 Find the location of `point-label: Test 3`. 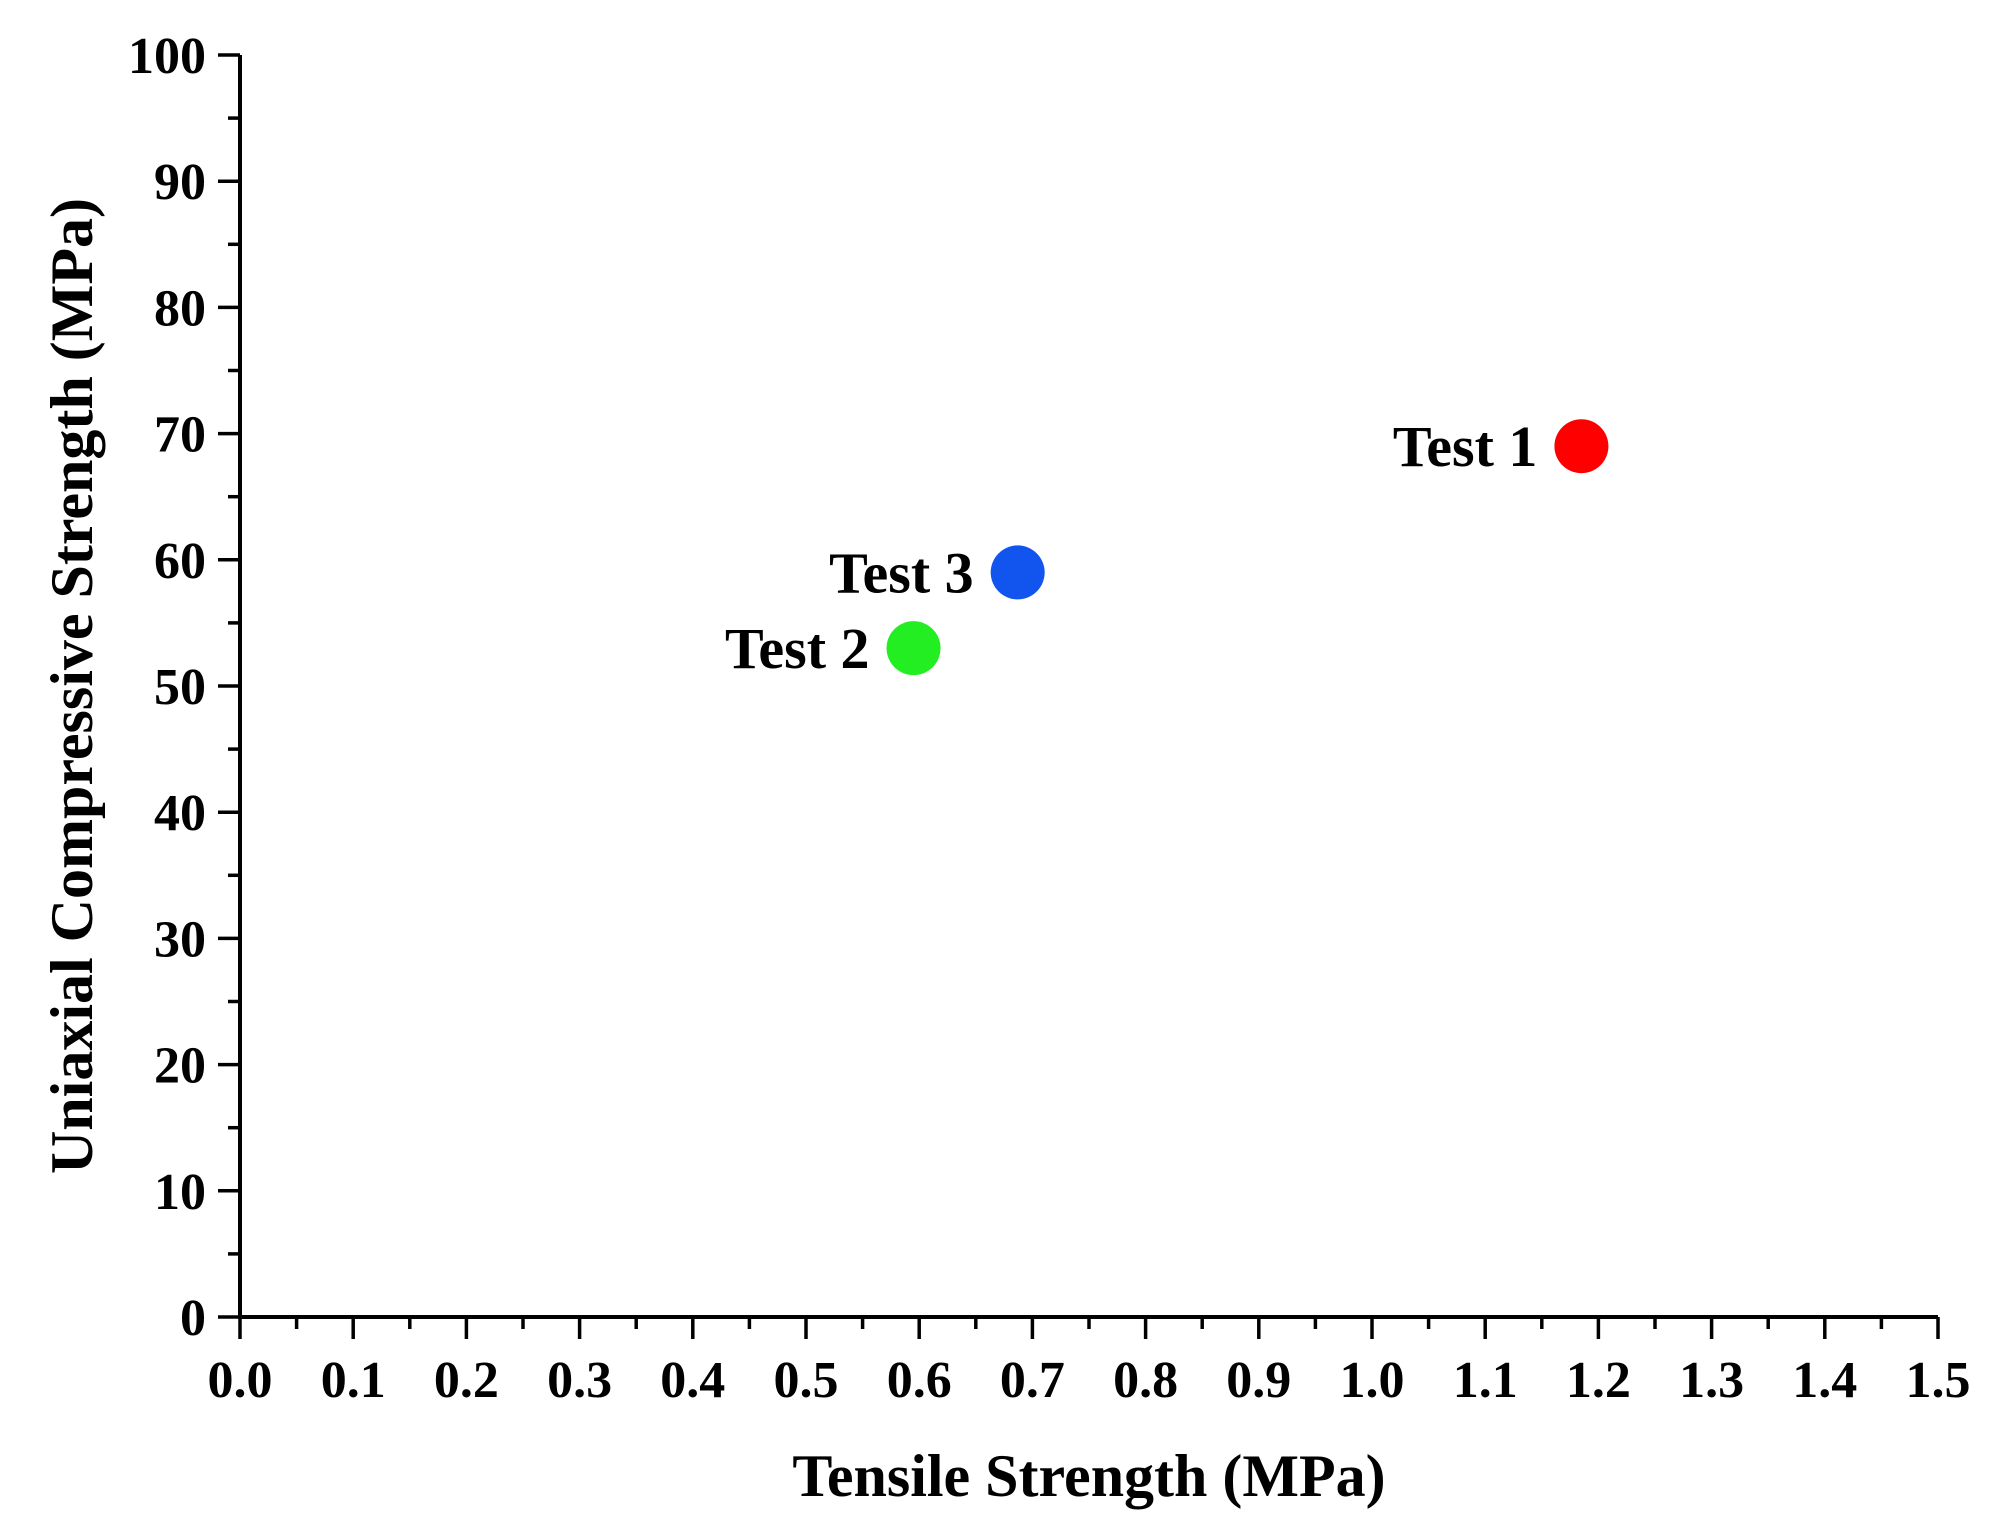

point-label: Test 3 is located at coordinates (901, 572).